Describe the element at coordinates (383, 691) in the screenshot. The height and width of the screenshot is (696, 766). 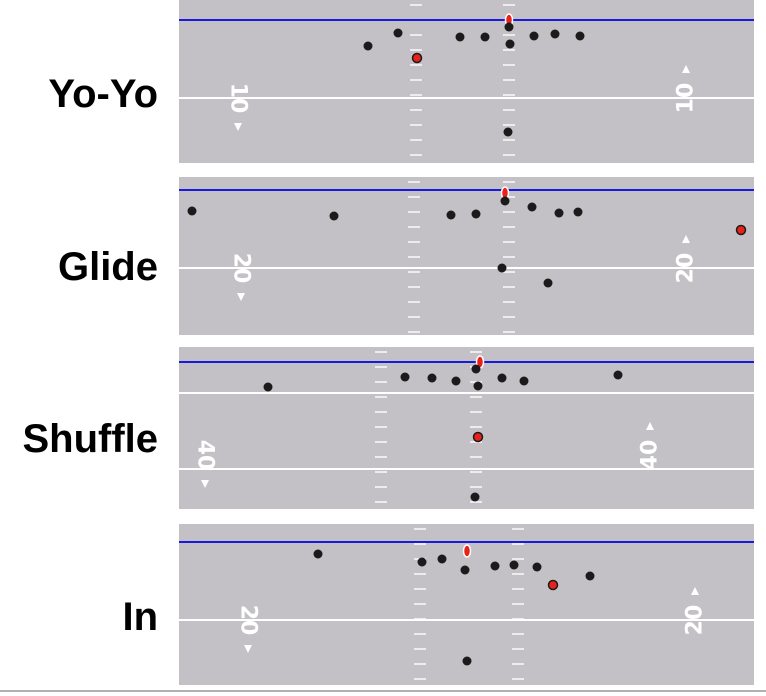
I see `bottom-divider` at that location.